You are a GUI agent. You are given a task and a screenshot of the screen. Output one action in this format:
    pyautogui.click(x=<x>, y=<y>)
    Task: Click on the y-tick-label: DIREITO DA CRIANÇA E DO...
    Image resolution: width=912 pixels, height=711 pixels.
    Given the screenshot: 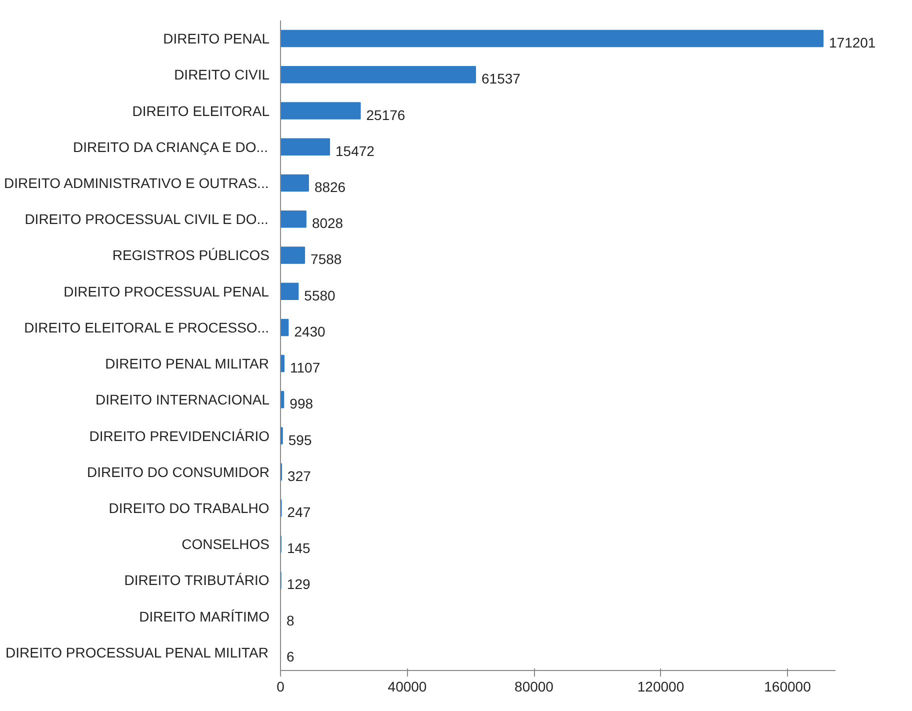 What is the action you would take?
    pyautogui.click(x=170, y=146)
    